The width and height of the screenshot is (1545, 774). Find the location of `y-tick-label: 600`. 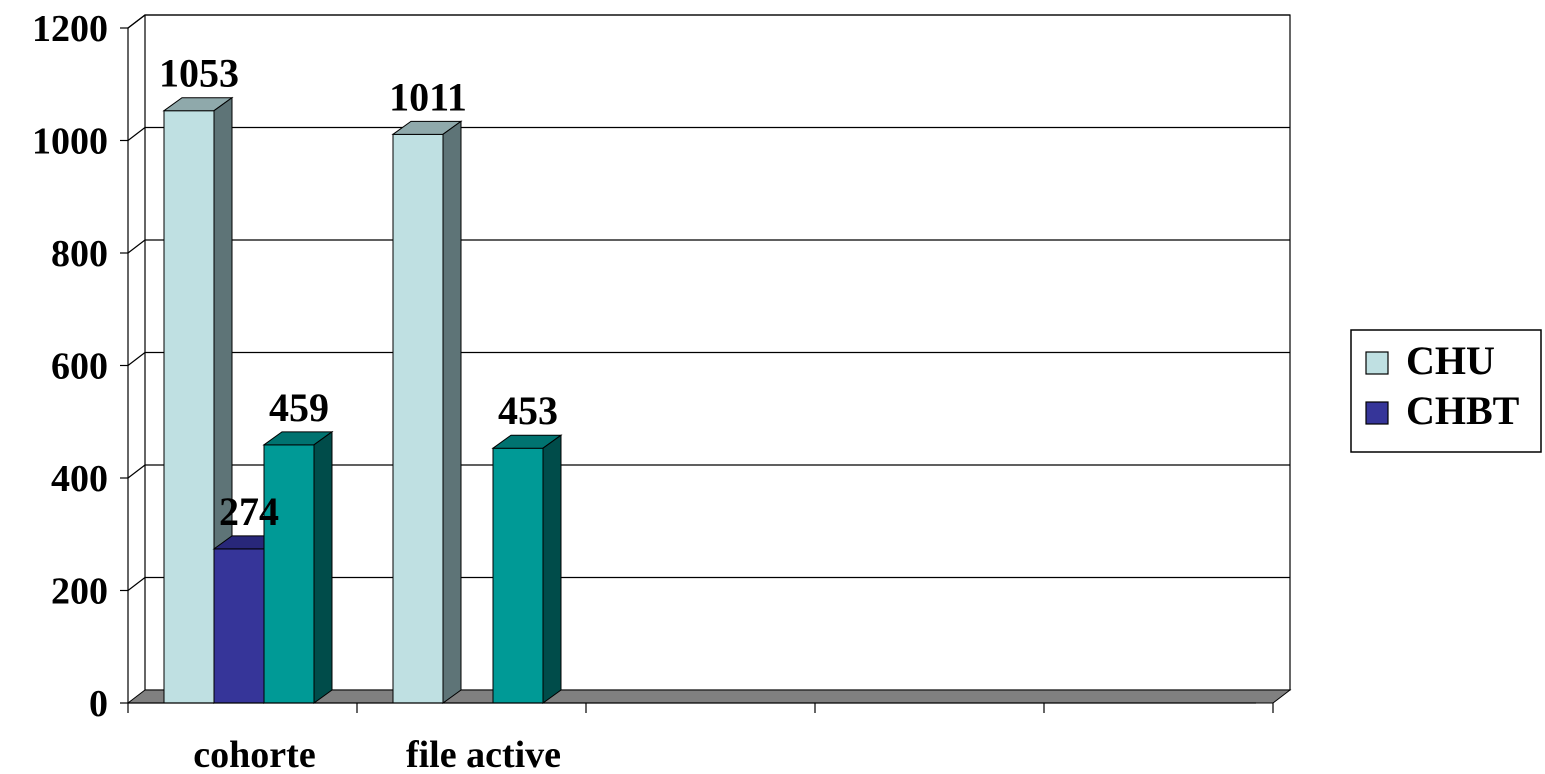

y-tick-label: 600 is located at coordinates (79, 367).